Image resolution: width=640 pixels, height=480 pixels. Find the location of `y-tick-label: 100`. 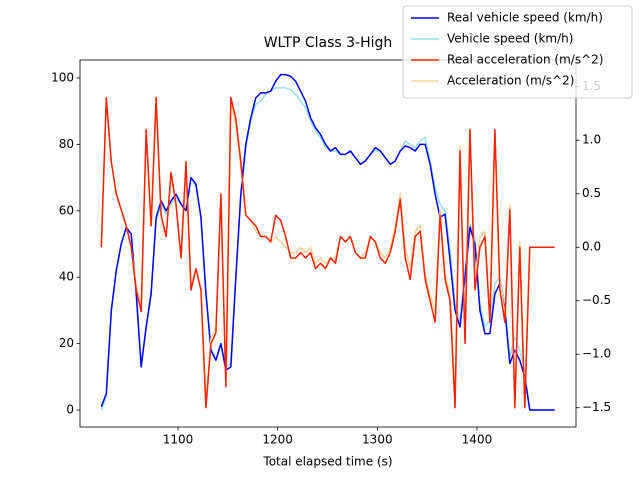

y-tick-label: 100 is located at coordinates (62, 77).